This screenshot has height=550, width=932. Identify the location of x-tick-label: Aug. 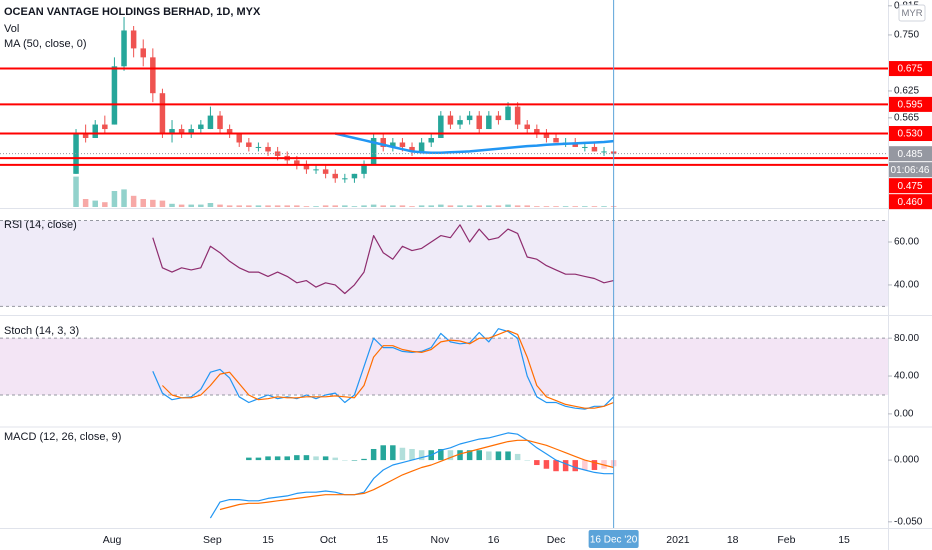
(112, 540).